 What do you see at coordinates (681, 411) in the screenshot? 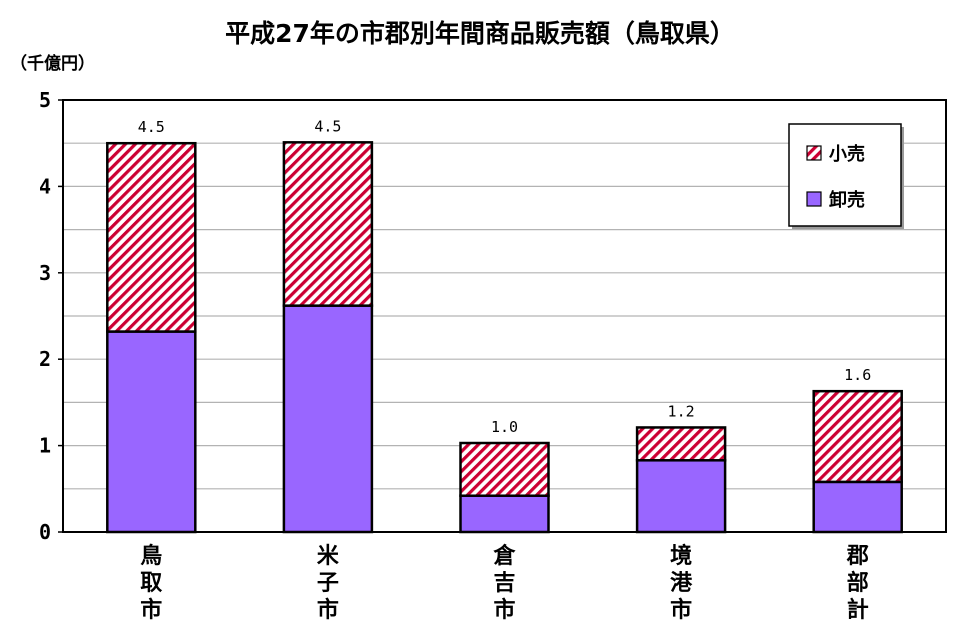
I see `data-label-total: 1.2` at bounding box center [681, 411].